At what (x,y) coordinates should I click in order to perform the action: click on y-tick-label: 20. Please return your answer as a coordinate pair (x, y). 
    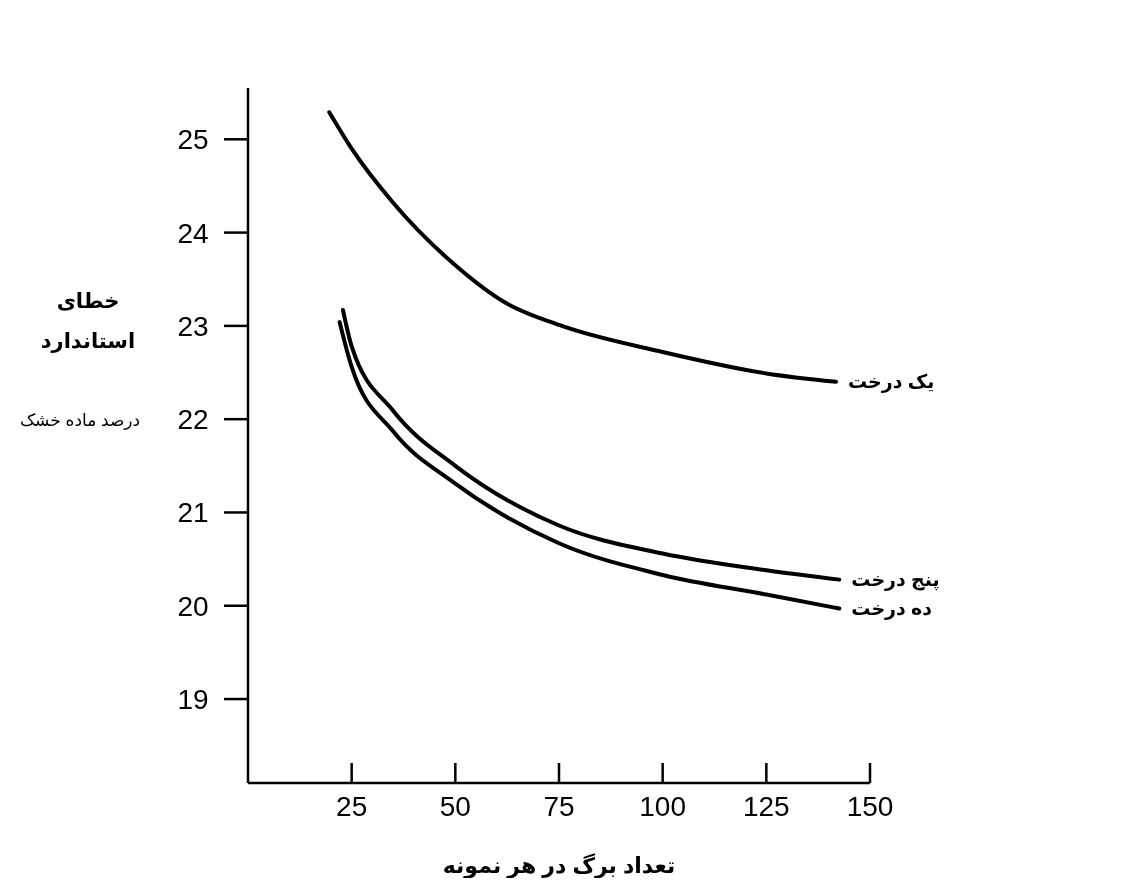
    Looking at the image, I should click on (193, 606).